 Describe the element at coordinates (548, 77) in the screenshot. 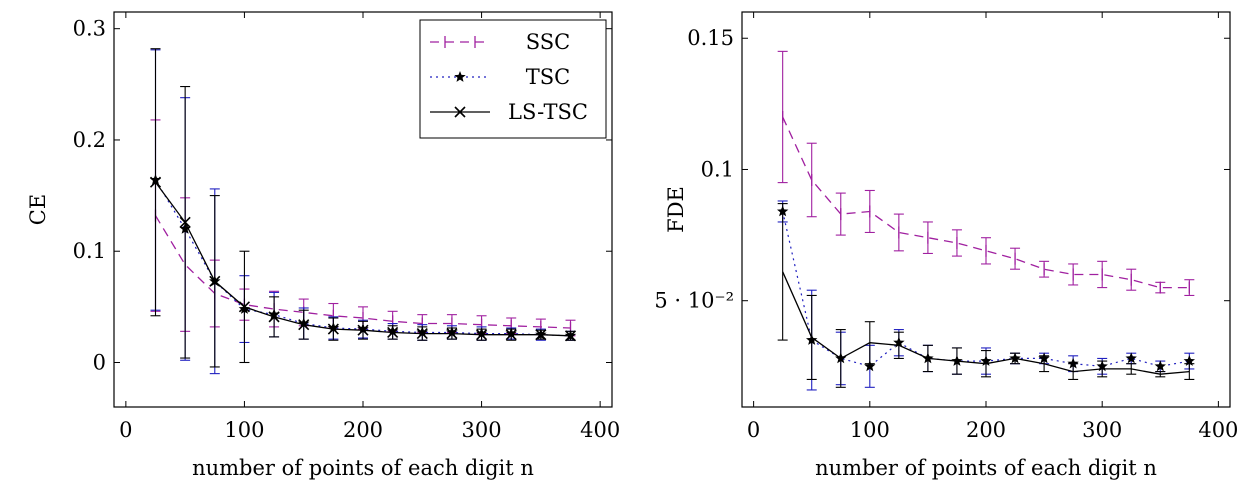

I see `legend-label: TSC` at that location.